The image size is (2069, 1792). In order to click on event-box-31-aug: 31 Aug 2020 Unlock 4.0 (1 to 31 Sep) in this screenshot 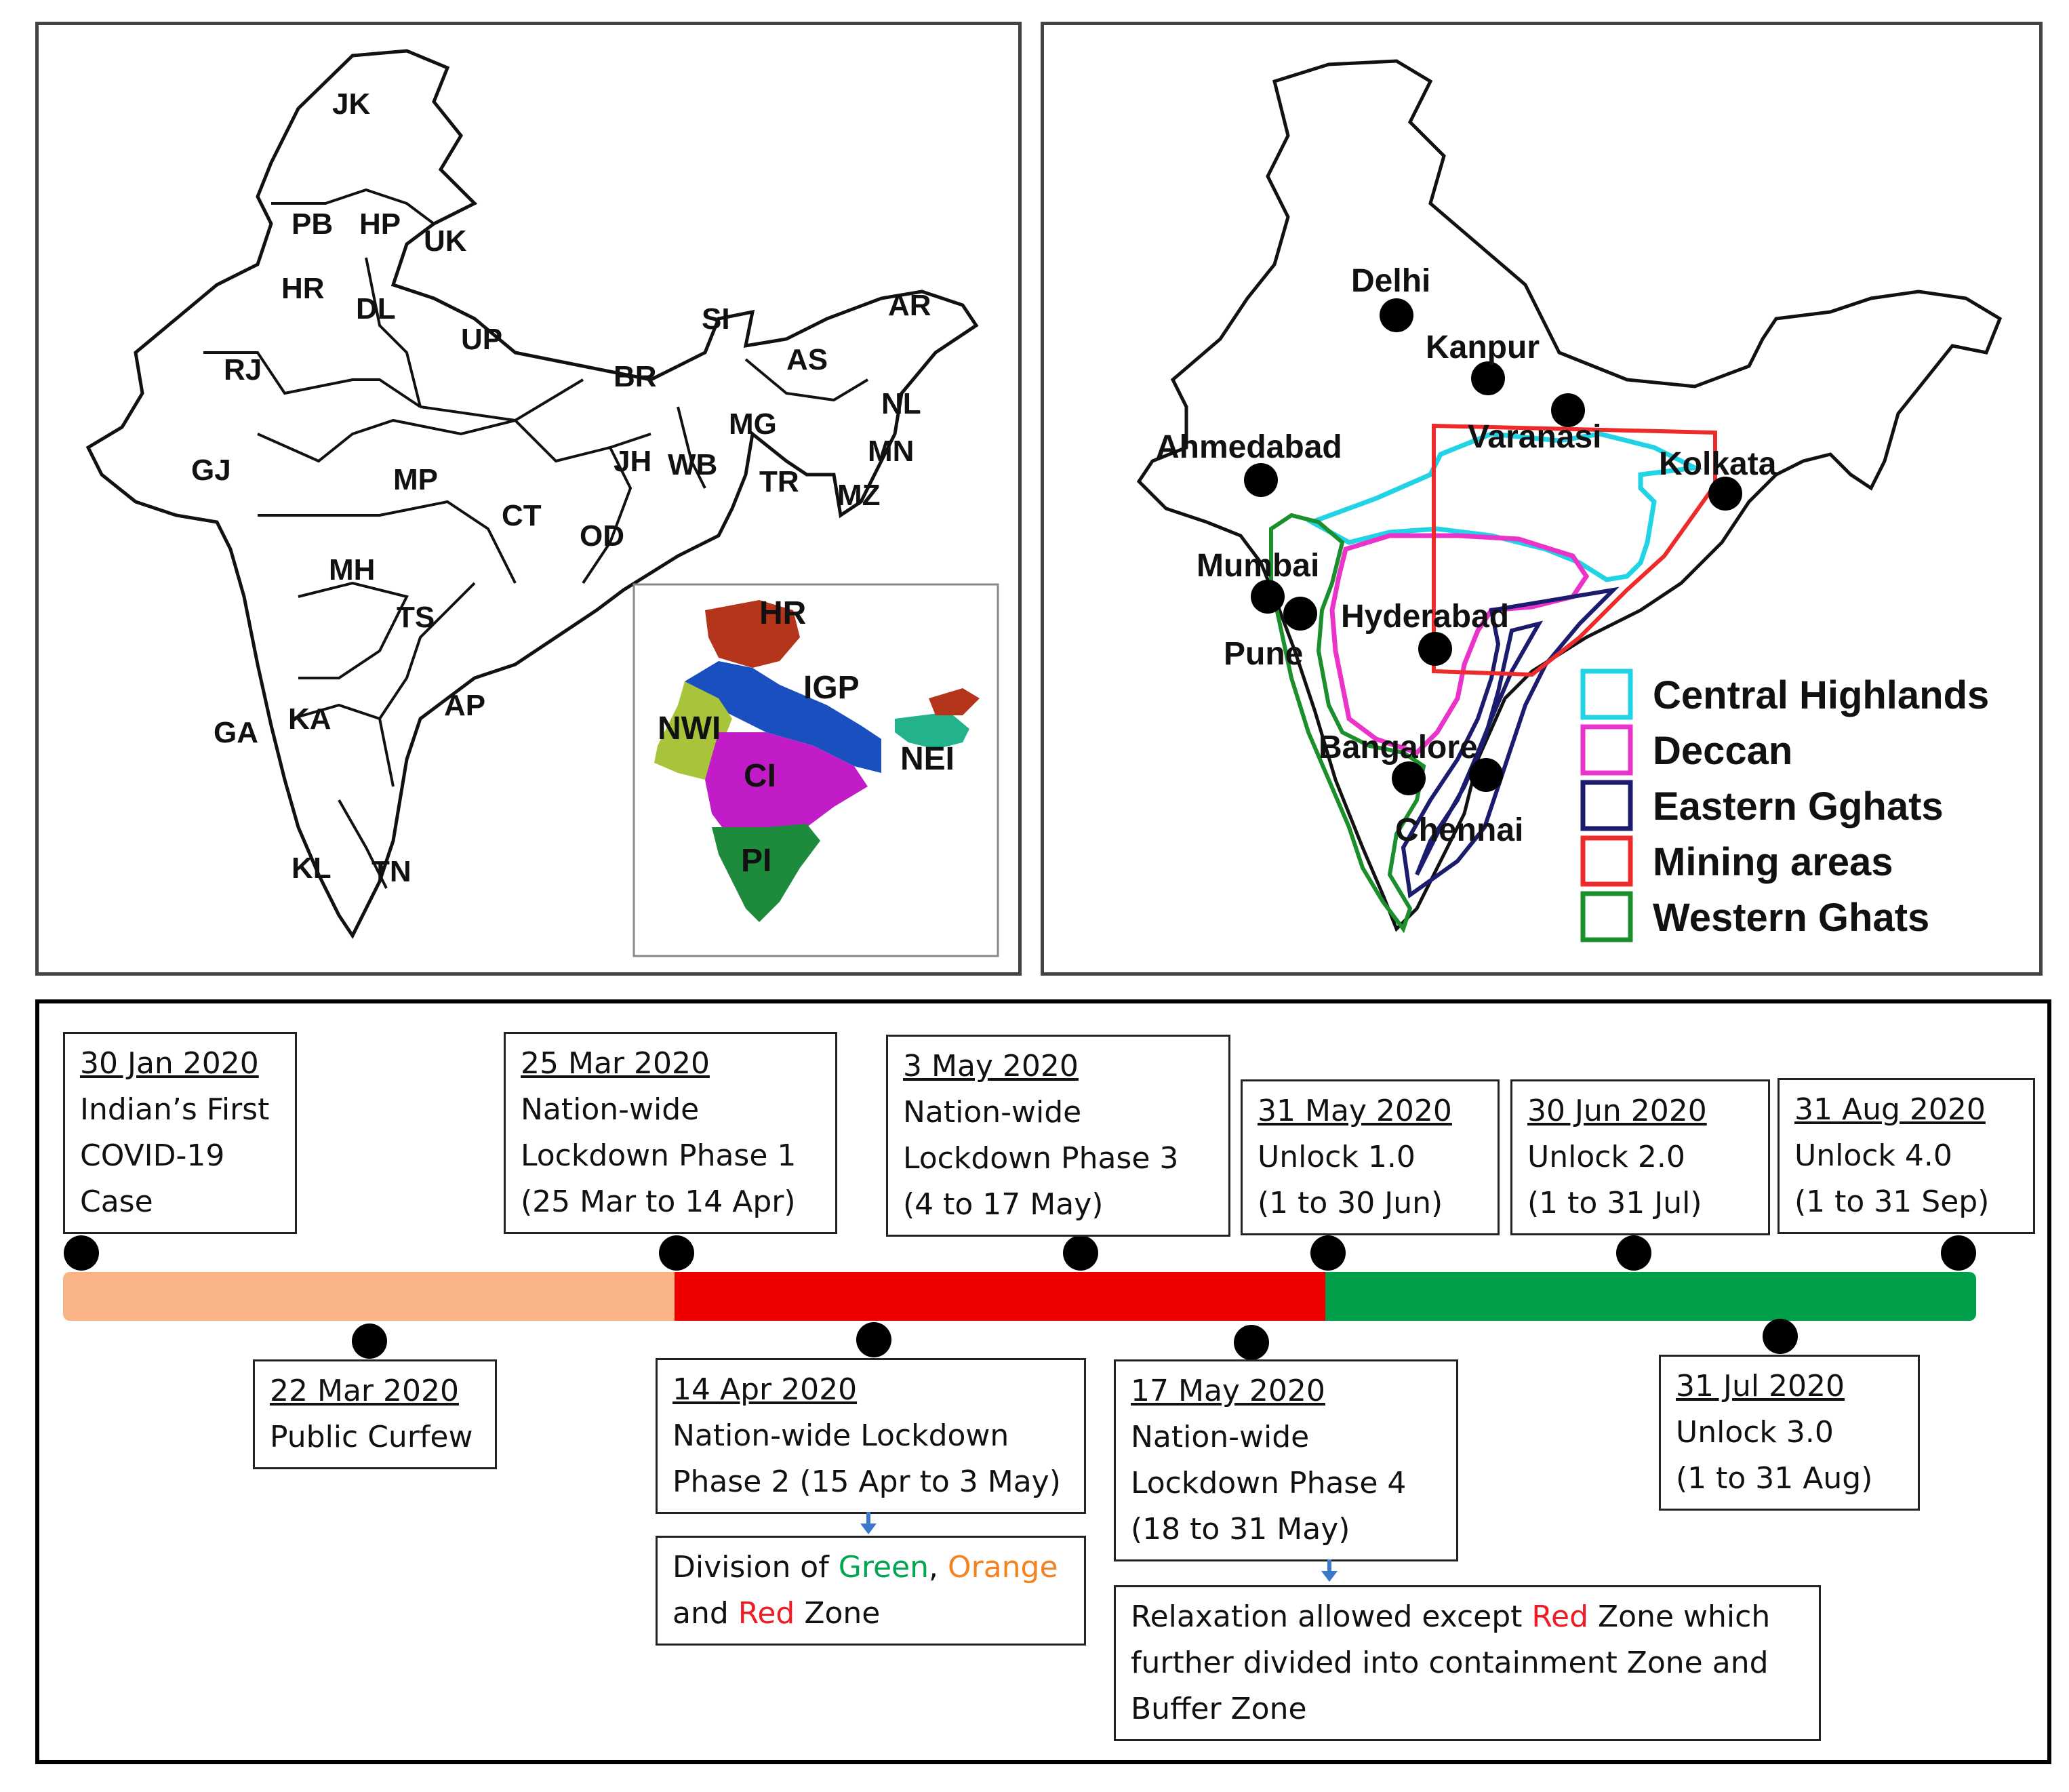, I will do `click(1906, 1156)`.